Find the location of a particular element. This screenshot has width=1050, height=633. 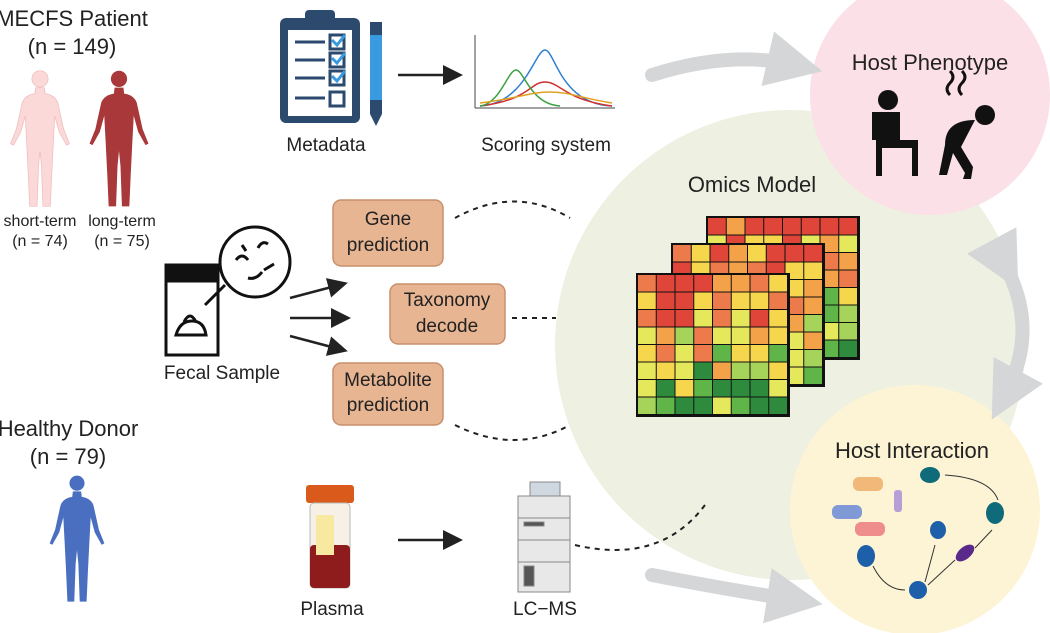

patient-title: MECFS Patient is located at coordinates (74, 18).